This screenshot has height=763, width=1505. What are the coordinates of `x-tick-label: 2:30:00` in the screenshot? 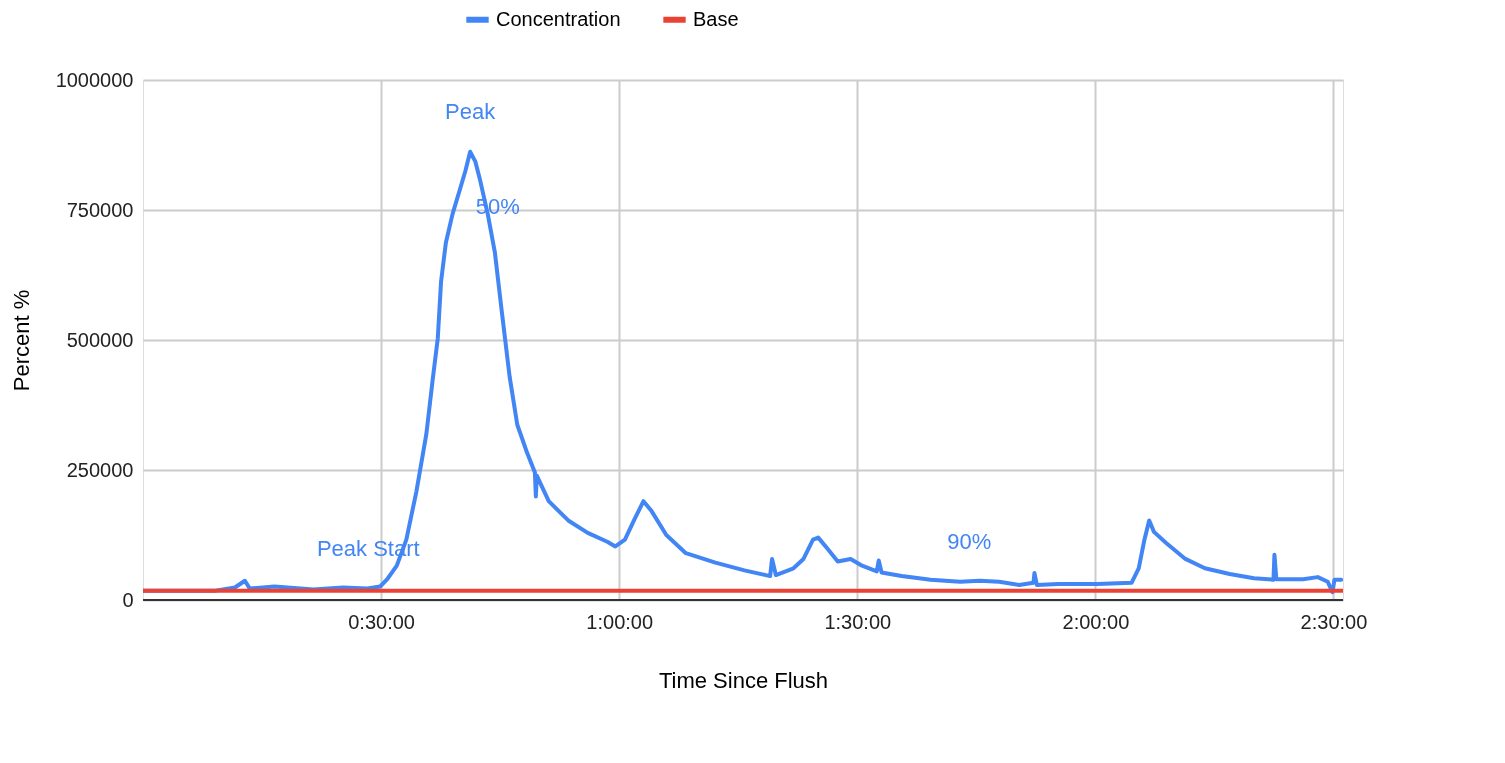 It's located at (1334, 621).